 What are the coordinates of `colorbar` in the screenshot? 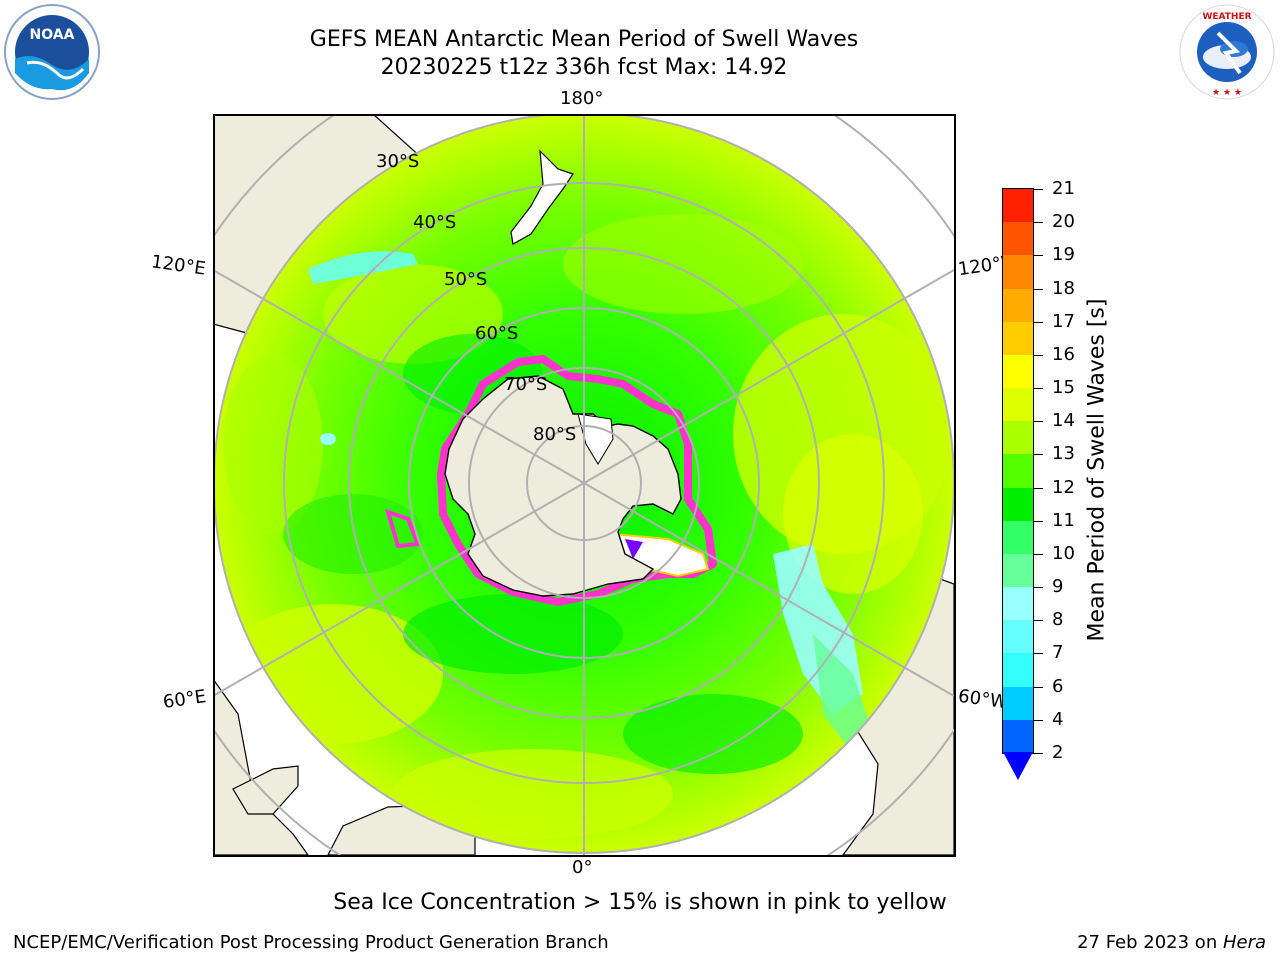 It's located at (1018, 471).